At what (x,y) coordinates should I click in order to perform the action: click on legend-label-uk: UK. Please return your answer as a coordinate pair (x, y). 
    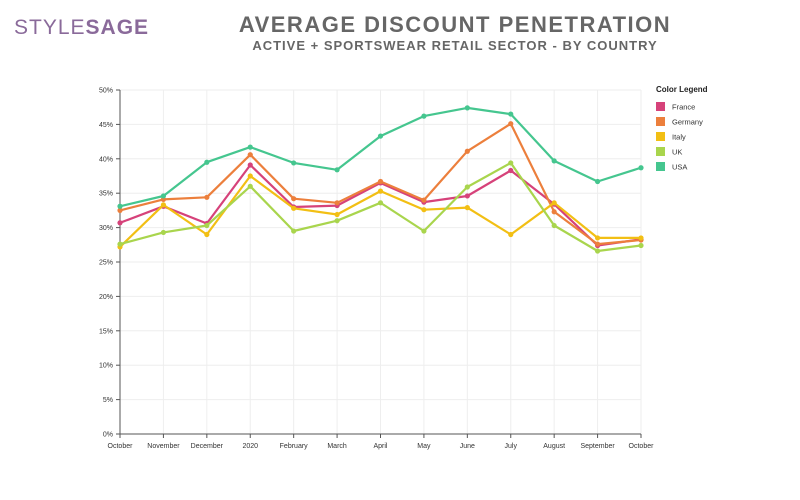
    Looking at the image, I should click on (677, 152).